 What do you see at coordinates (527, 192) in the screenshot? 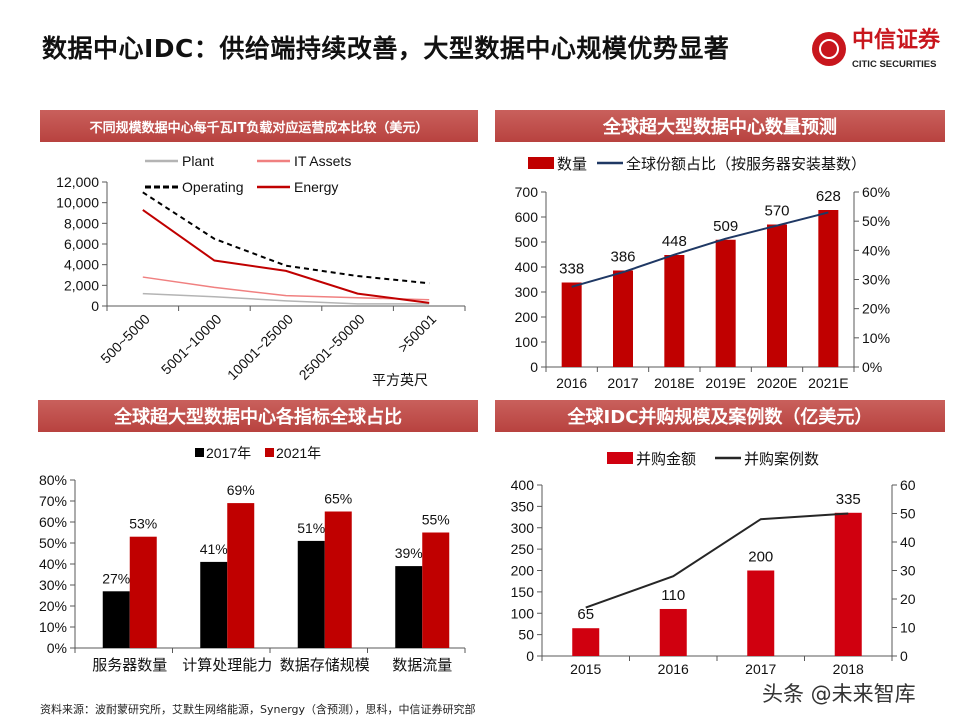
I see `y-tick-label: 700` at bounding box center [527, 192].